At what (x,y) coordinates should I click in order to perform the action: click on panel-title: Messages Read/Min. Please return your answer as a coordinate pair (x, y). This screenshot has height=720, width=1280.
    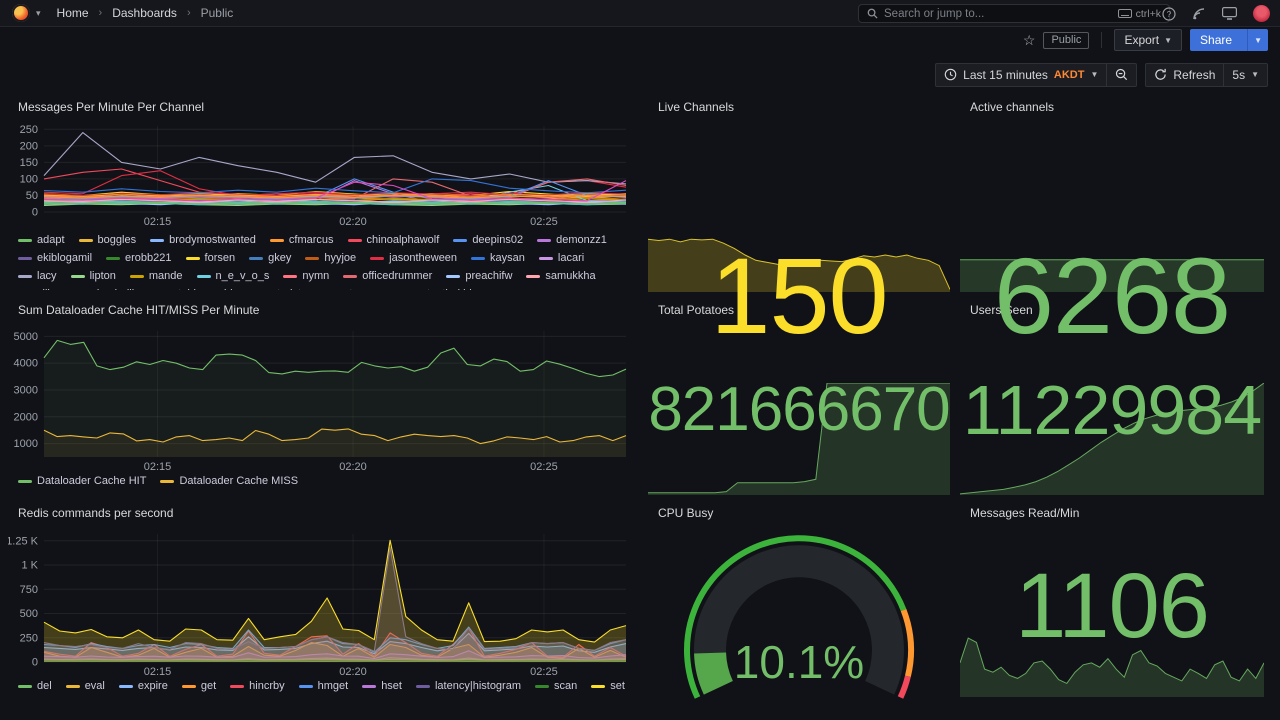
    Looking at the image, I should click on (1025, 513).